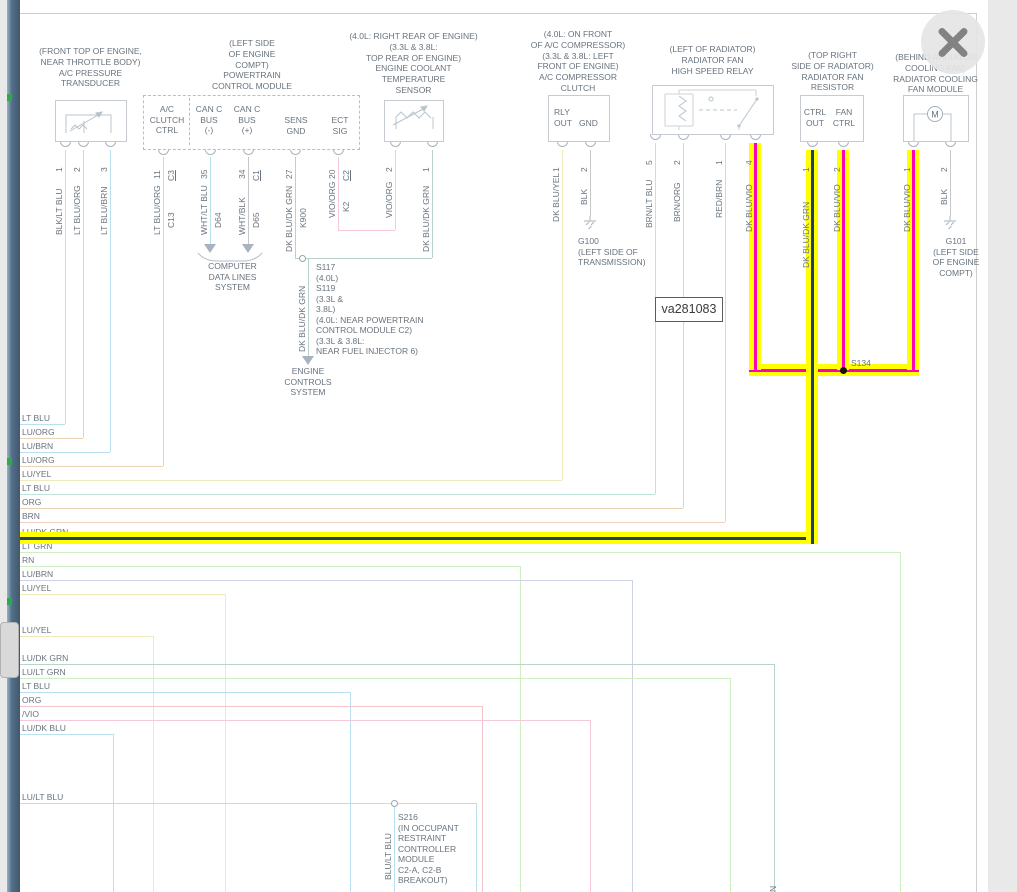 The image size is (1017, 892). Describe the element at coordinates (976, 452) in the screenshot. I see `page-border-right` at that location.